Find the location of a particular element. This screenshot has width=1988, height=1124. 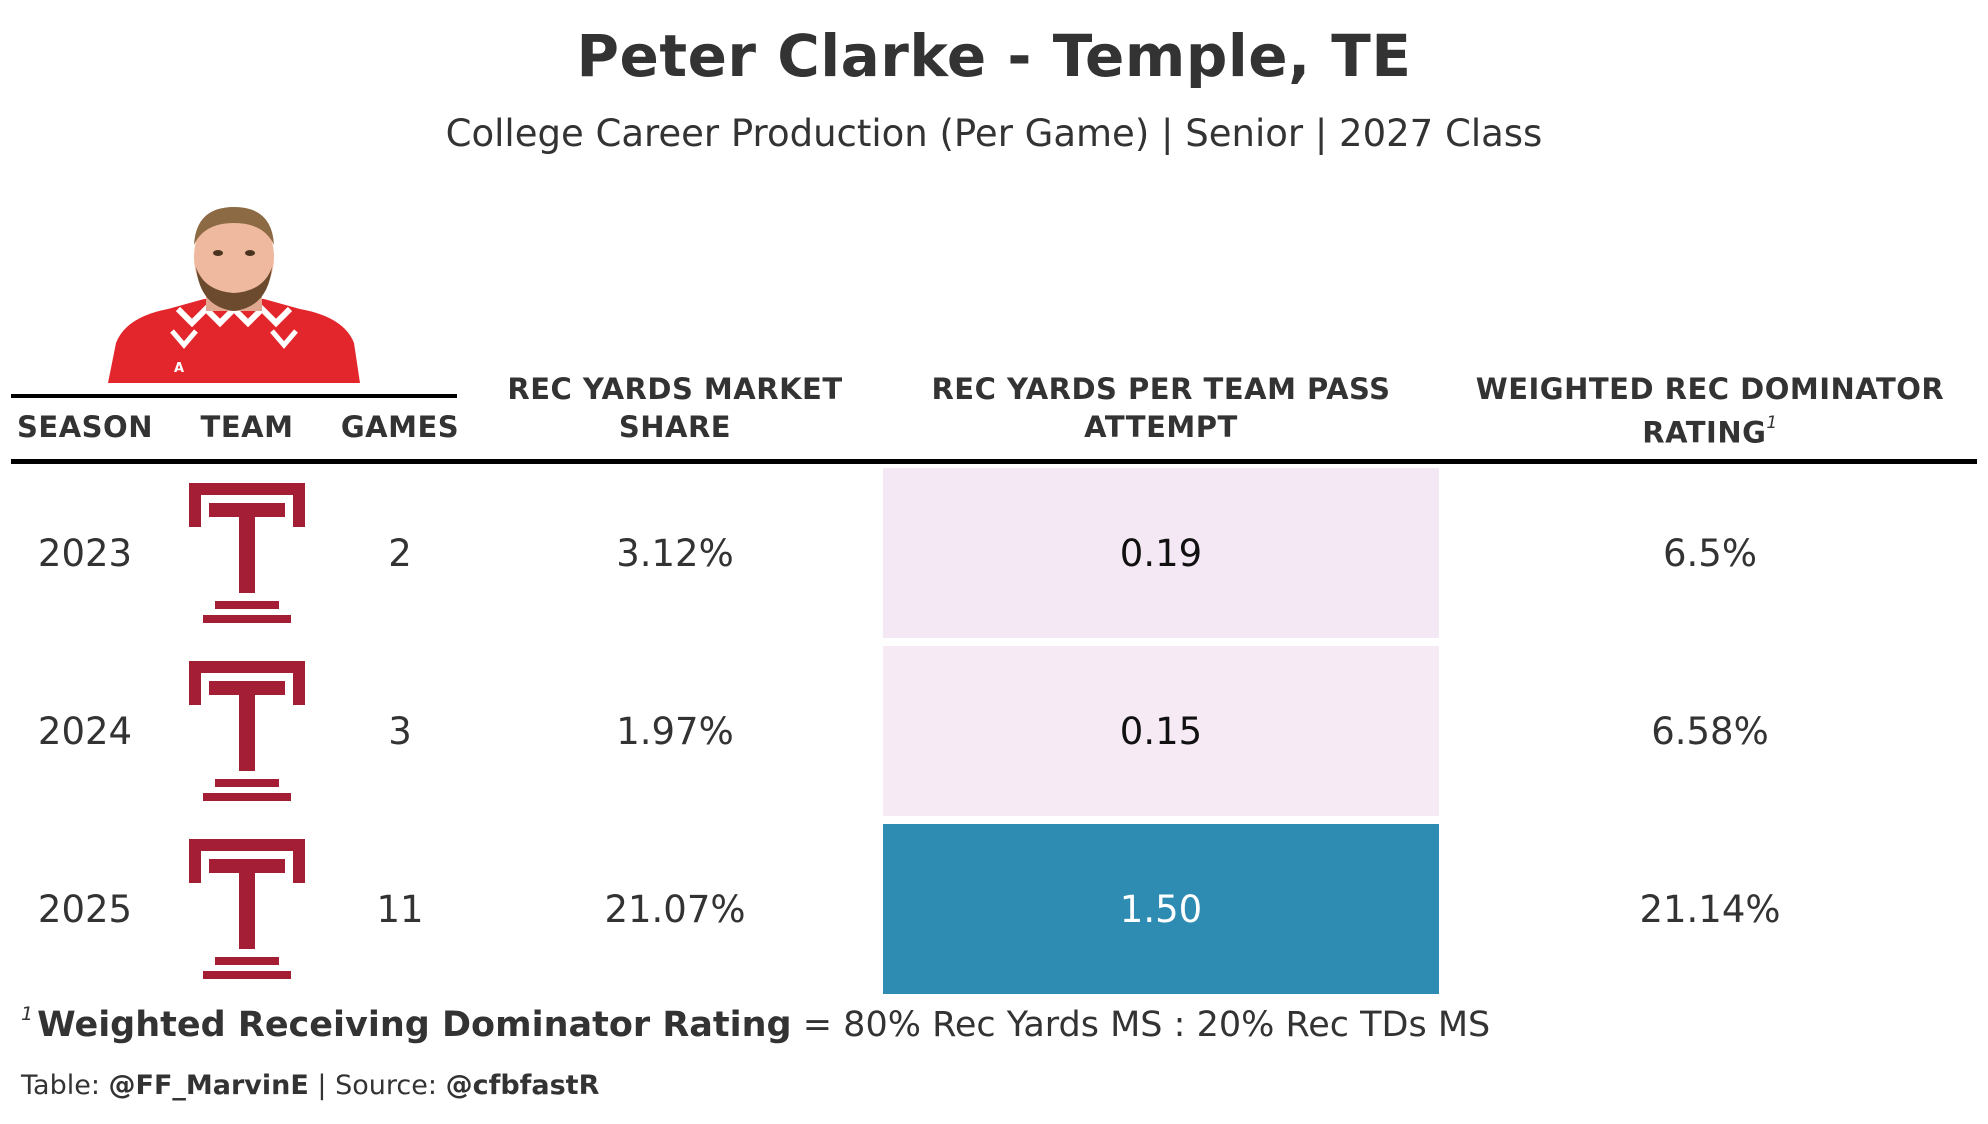

season-cell: 2025 is located at coordinates (85, 909).